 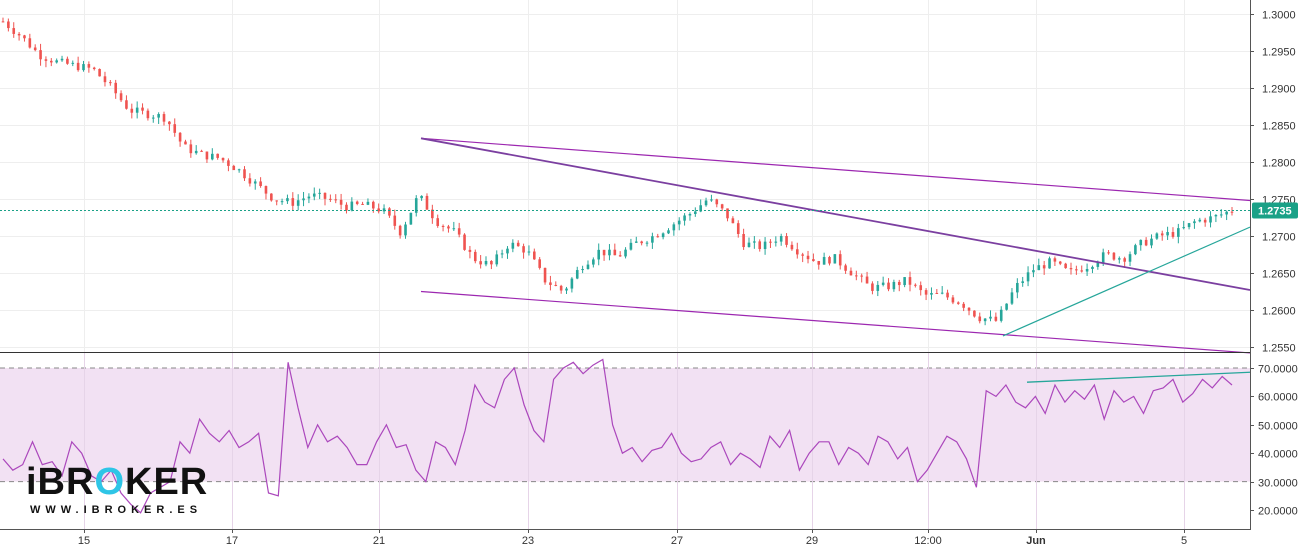 What do you see at coordinates (1278, 512) in the screenshot?
I see `rsi-tick-label: 20.0000` at bounding box center [1278, 512].